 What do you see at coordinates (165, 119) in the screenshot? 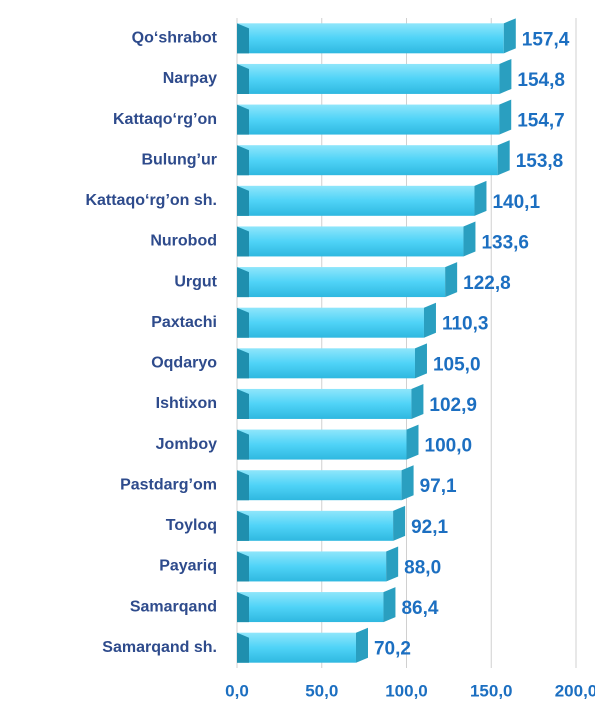
I see `y-tick-label: Kattaqo‘rg’on` at bounding box center [165, 119].